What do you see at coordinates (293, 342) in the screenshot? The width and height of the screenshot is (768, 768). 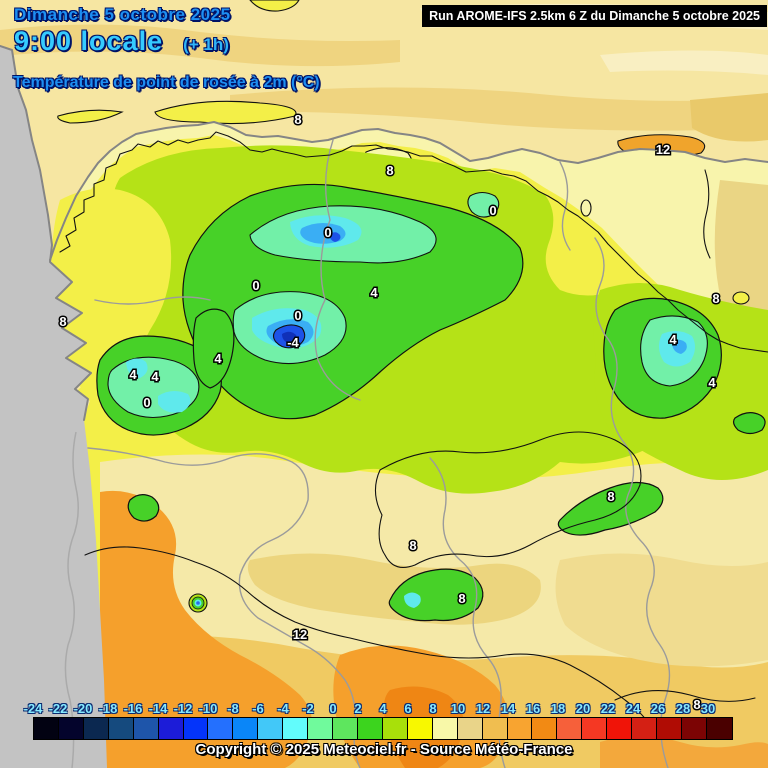 I see `contour-value-label: -4` at bounding box center [293, 342].